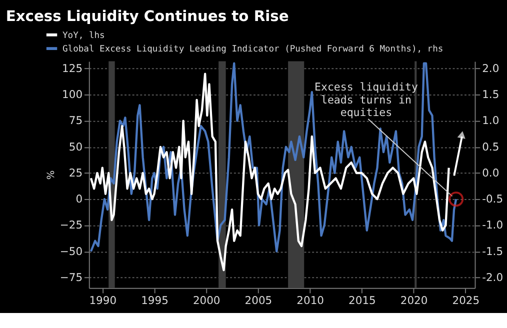  What do you see at coordinates (414, 301) in the screenshot?
I see `x-tick-label: 2020` at bounding box center [414, 301].